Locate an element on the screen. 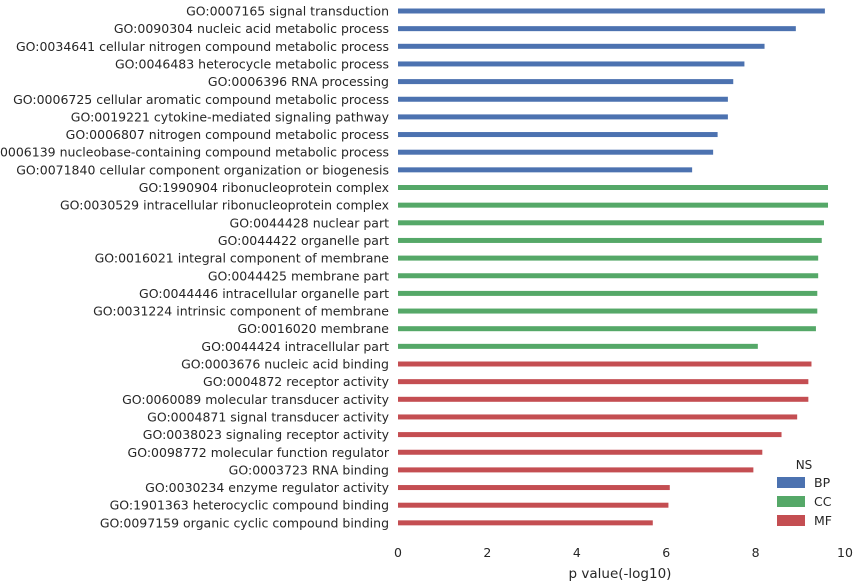  category-label: GO:0030234 enzyme regulator activity is located at coordinates (267, 487).